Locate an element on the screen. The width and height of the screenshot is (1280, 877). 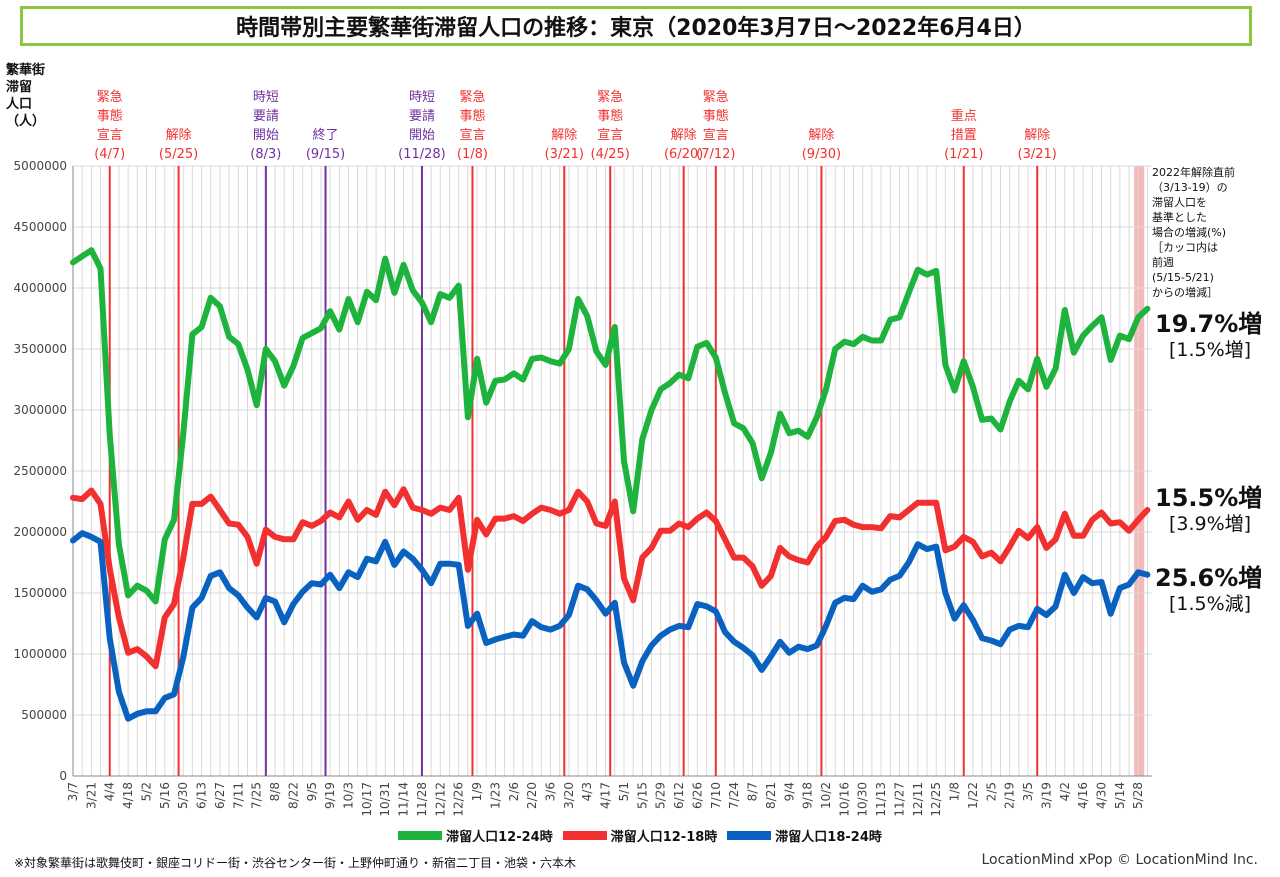
x-tick-label: 11/13 is located at coordinates (881, 799).